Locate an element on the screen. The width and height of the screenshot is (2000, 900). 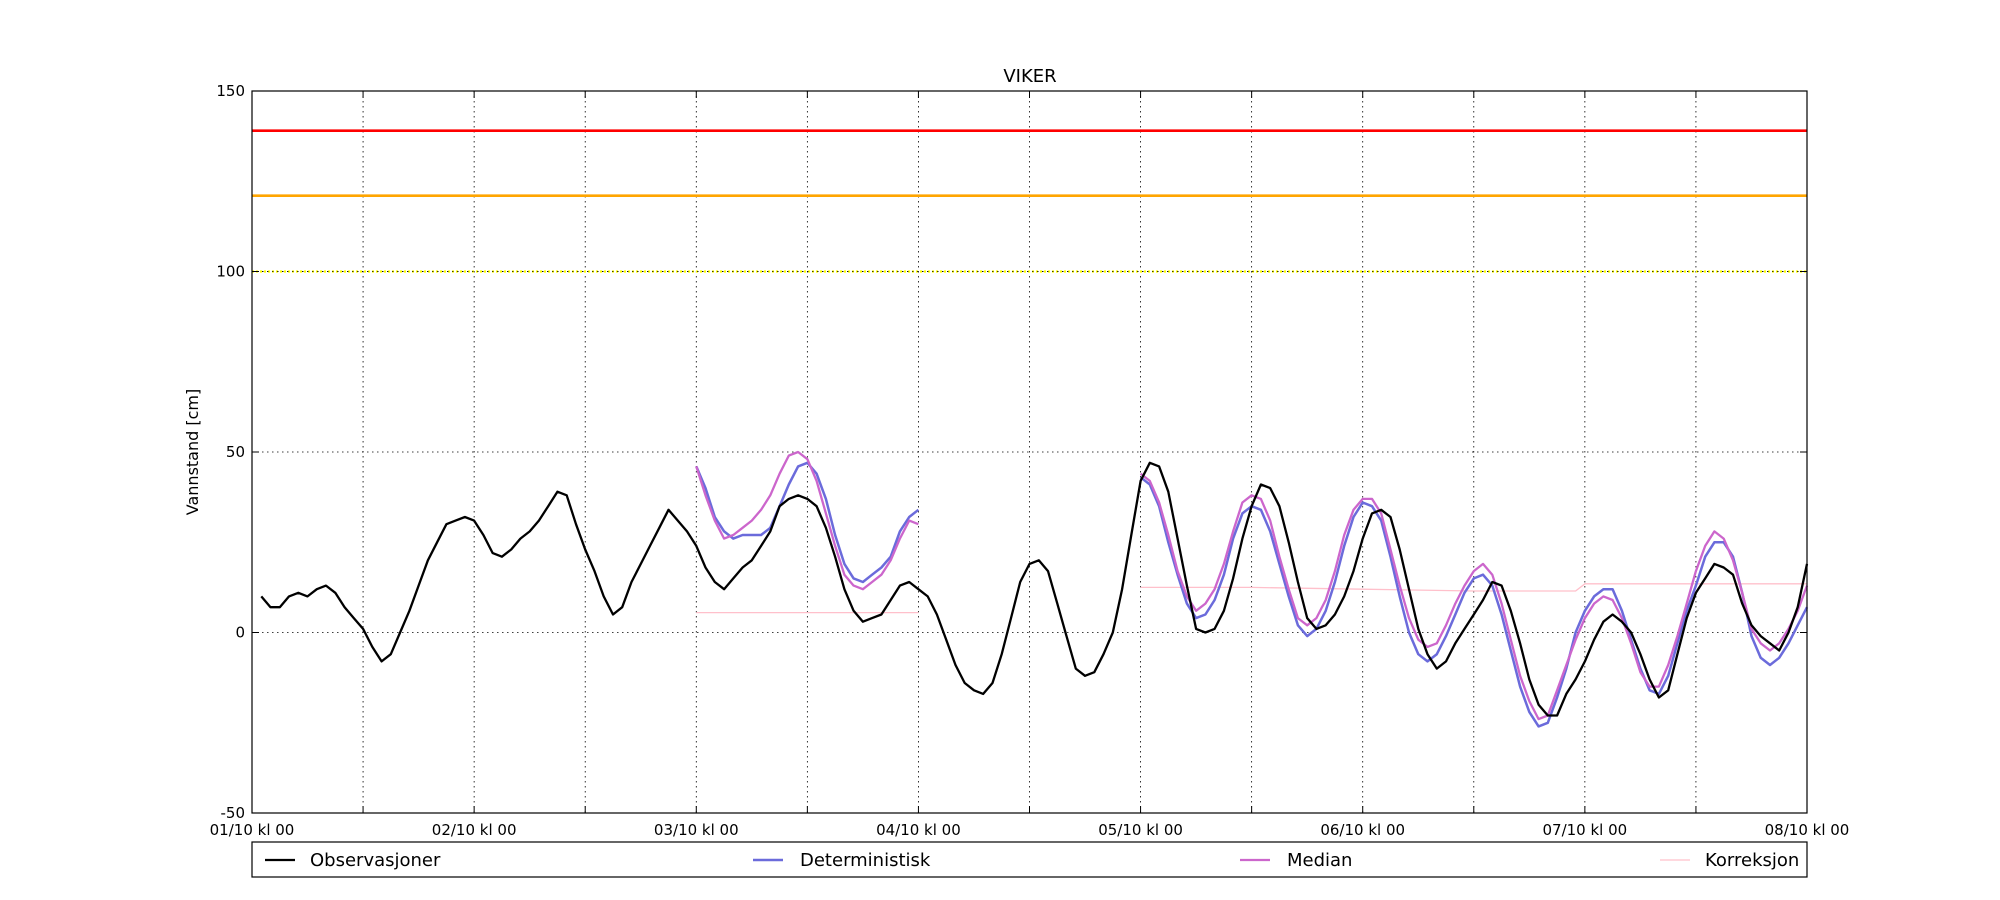
y-tick-label: -50 is located at coordinates (233, 813).